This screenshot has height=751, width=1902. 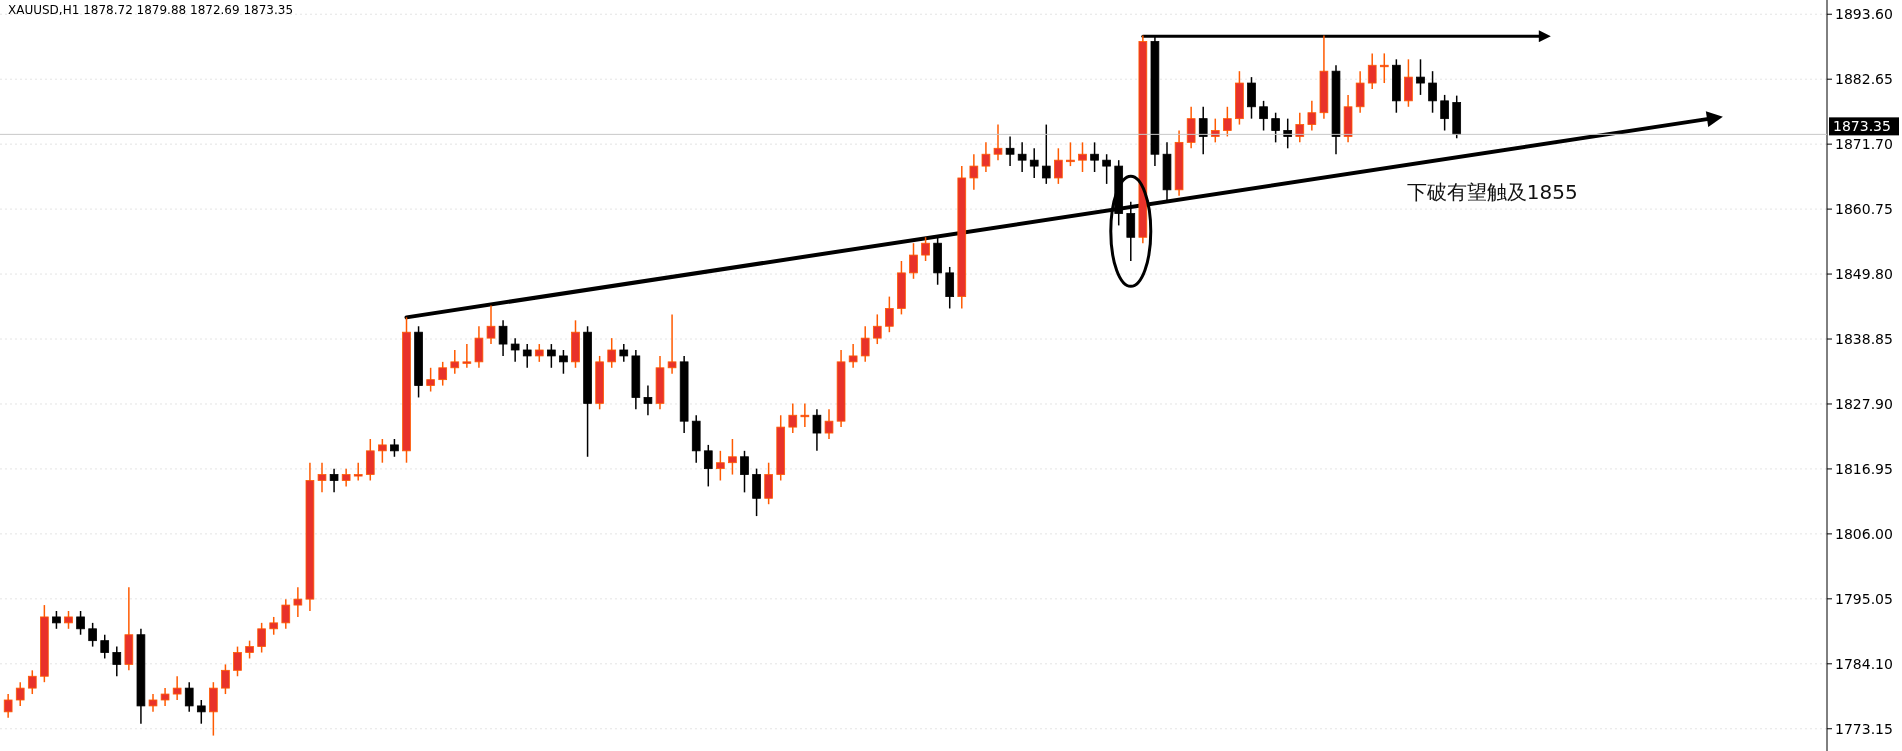 I want to click on y-tick-label: 1816.95, so click(x=1864, y=468).